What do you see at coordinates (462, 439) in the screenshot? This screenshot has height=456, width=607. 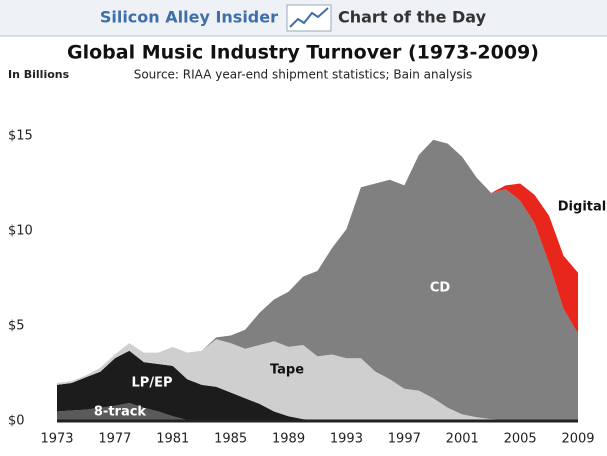 I see `x-tick-label: 2001` at bounding box center [462, 439].